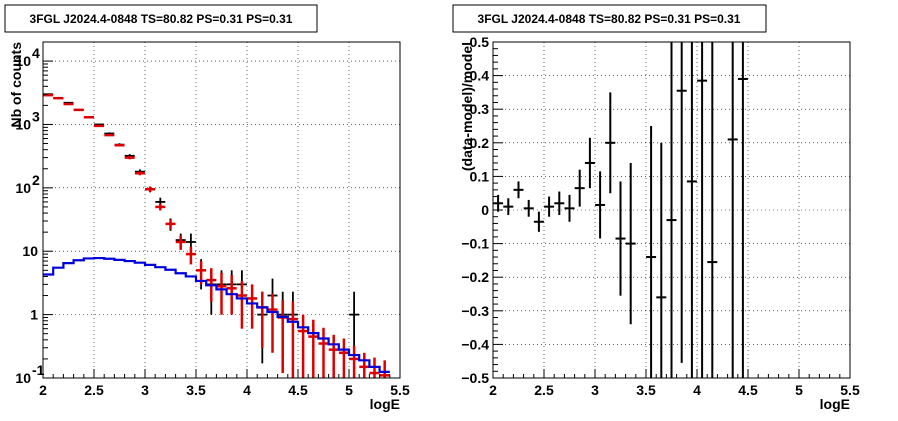 The height and width of the screenshot is (421, 898). What do you see at coordinates (480, 109) in the screenshot?
I see `right-y-tick-label: 0.3` at bounding box center [480, 109].